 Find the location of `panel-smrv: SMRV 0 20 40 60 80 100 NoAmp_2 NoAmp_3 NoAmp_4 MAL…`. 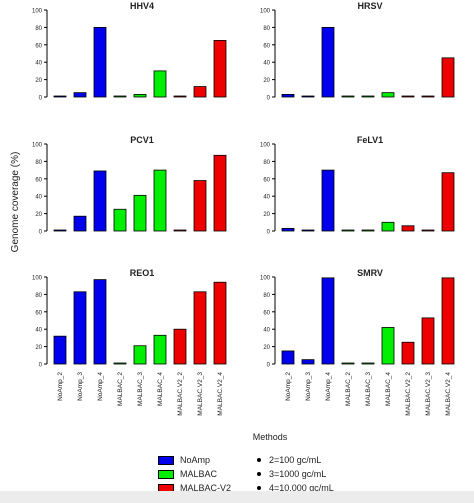

panel-smrv: SMRV 0 20 40 60 80 100 NoAmp_2 NoAmp_3 NoAmp_4 MAL… is located at coordinates (357, 342).